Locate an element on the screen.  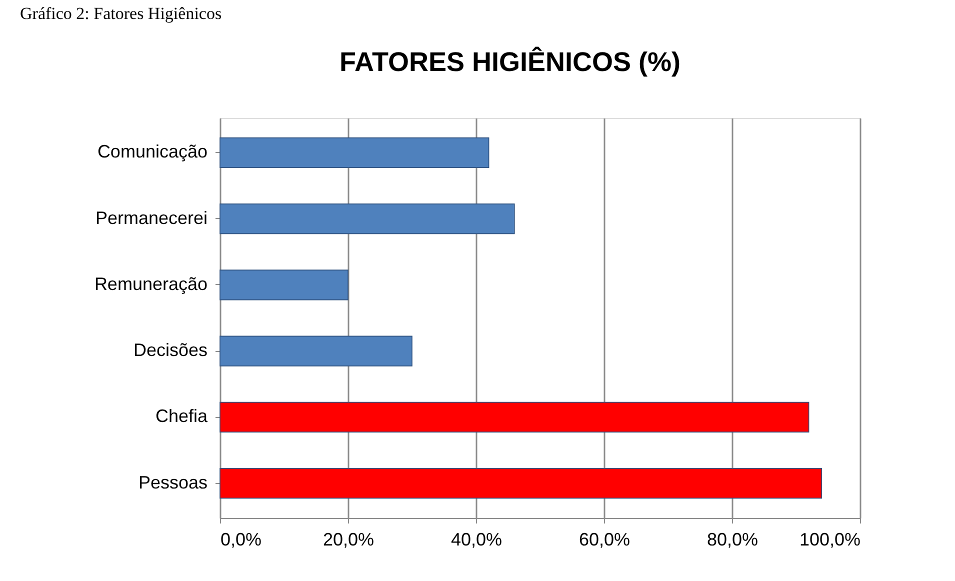
y-tick-label: Decisões is located at coordinates (170, 350).